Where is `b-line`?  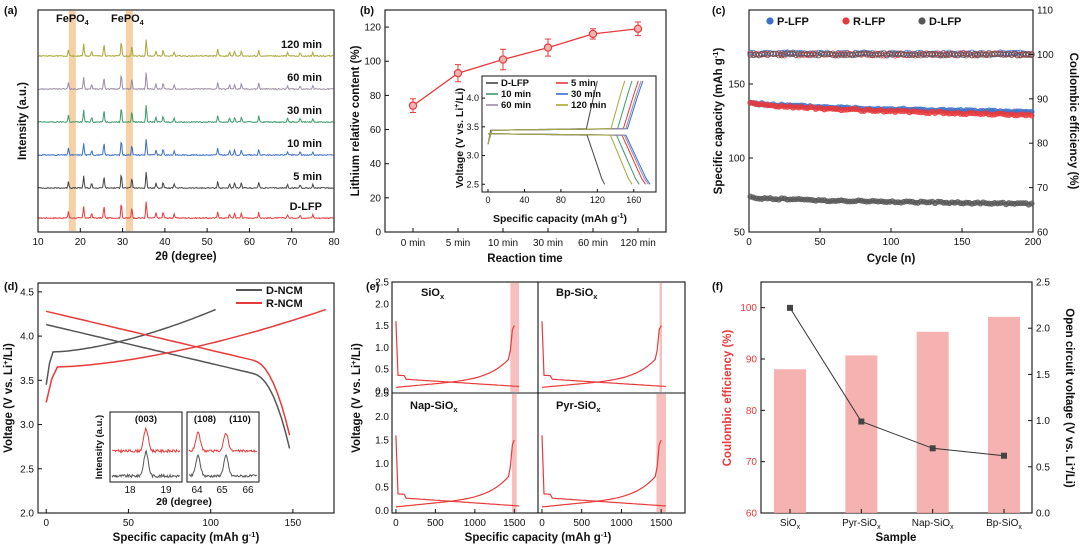 b-line is located at coordinates (525, 67).